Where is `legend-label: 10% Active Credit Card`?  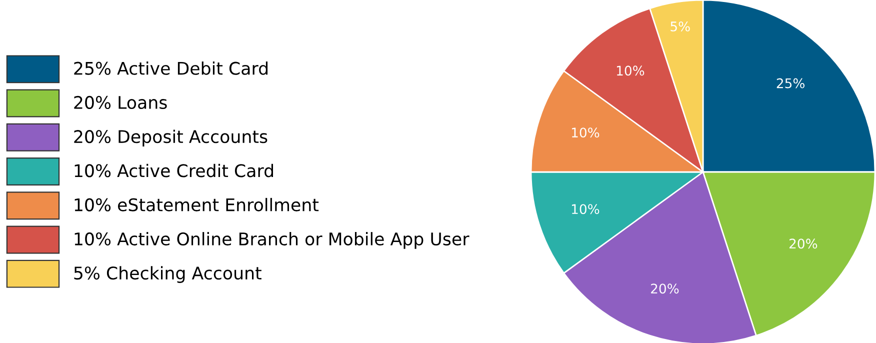
legend-label: 10% Active Credit Card is located at coordinates (174, 171).